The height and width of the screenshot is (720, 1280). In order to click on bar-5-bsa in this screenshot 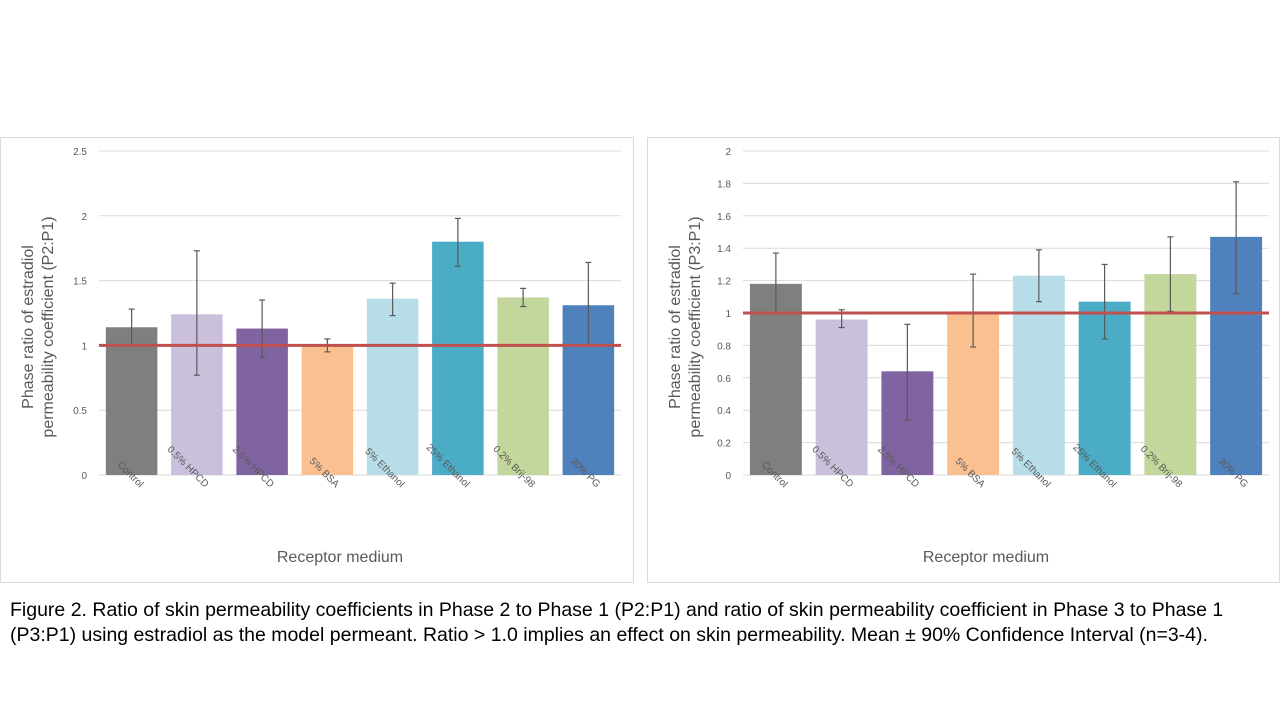, I will do `click(327, 410)`.